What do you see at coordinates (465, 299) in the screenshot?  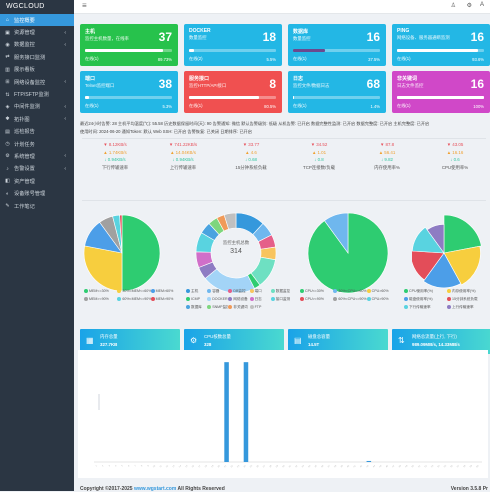 I see `legend-label: 15分钟系统负载` at bounding box center [465, 299].